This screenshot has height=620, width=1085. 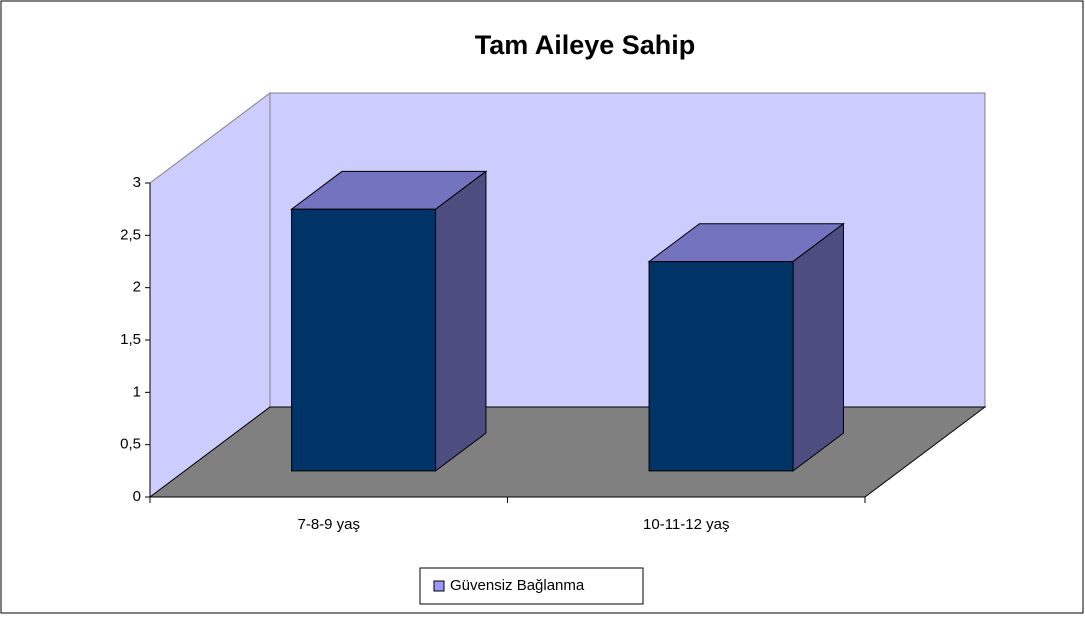 What do you see at coordinates (130, 444) in the screenshot?
I see `y-tick-label: 0,5` at bounding box center [130, 444].